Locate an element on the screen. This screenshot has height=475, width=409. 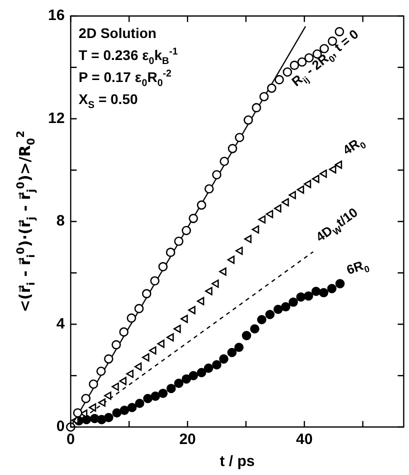
annotation: 2D Solution is located at coordinates (117, 33).